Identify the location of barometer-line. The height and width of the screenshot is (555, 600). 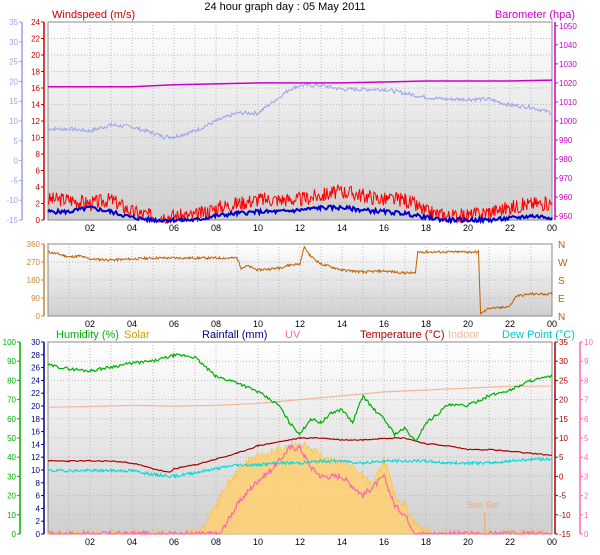
(300, 83).